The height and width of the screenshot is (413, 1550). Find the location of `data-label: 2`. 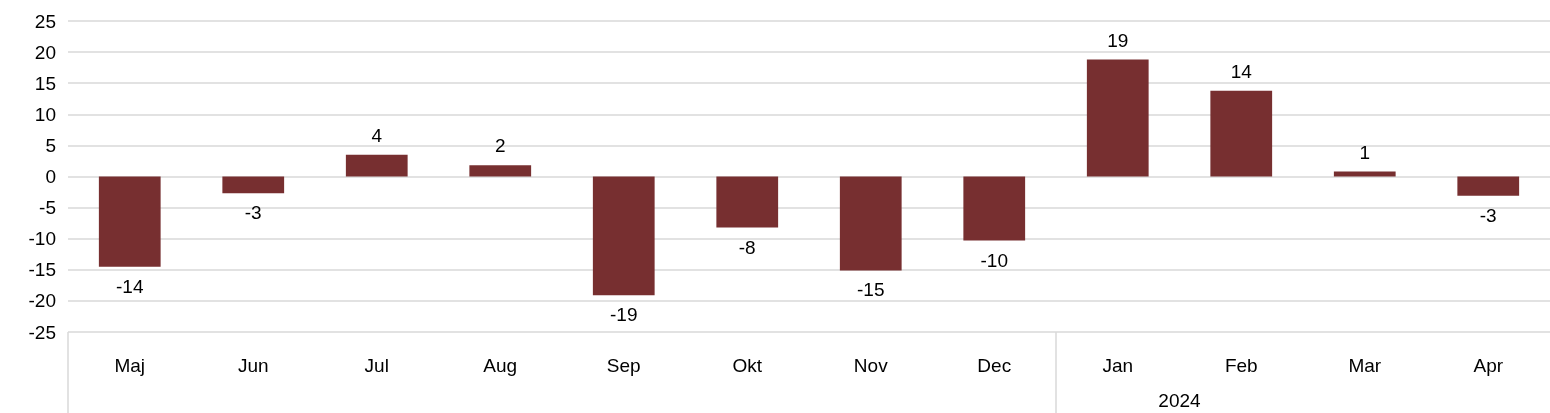

data-label: 2 is located at coordinates (500, 146).